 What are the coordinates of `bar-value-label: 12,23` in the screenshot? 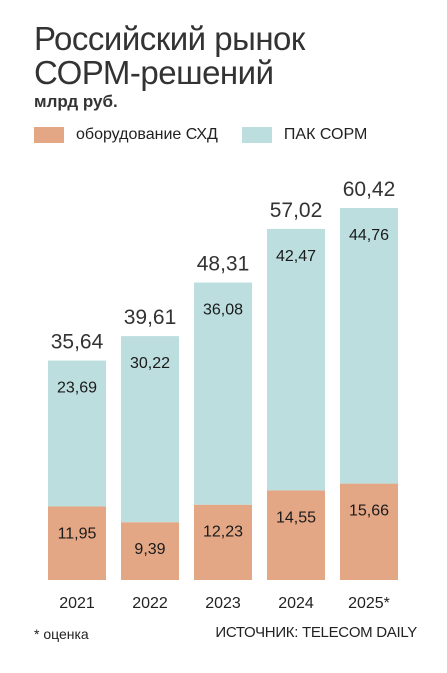 It's located at (223, 532).